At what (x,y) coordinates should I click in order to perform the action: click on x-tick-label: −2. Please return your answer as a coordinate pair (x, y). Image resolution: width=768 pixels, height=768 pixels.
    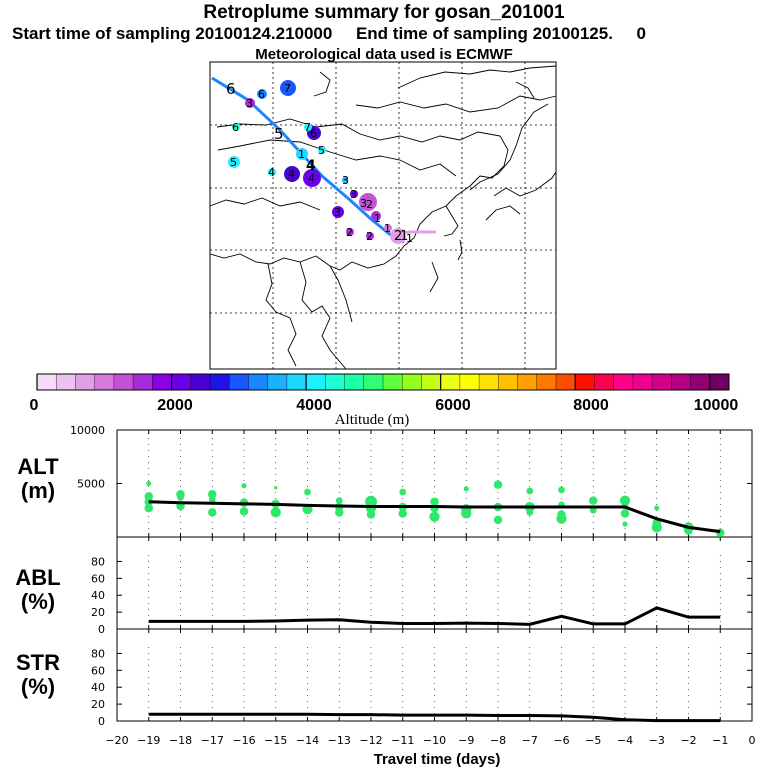
    Looking at the image, I should click on (688, 740).